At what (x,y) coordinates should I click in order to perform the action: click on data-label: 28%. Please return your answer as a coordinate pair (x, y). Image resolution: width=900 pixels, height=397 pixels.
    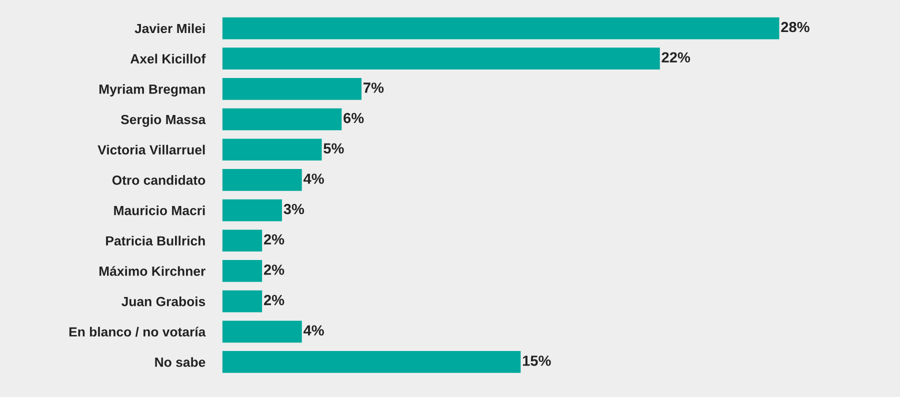
    Looking at the image, I should click on (795, 27).